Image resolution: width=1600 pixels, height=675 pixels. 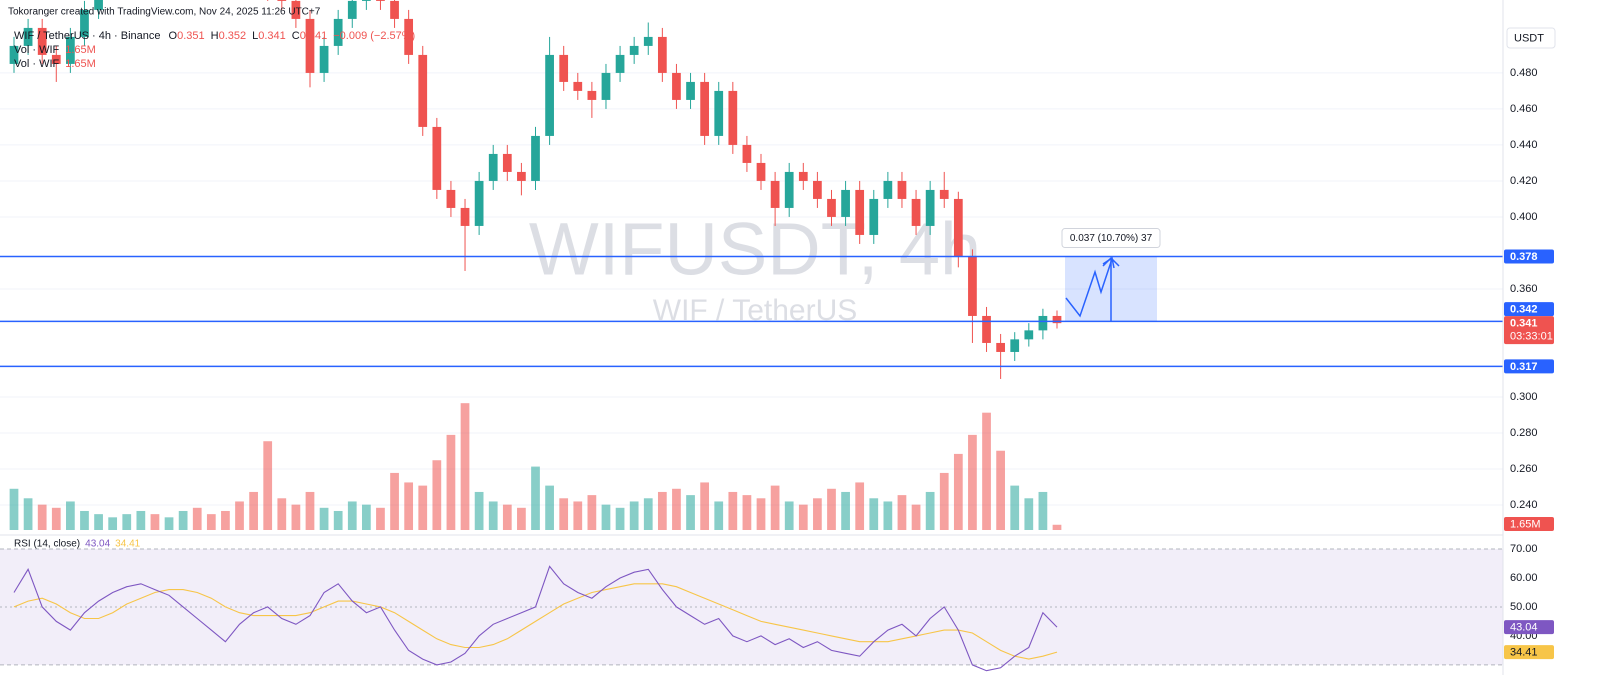 What do you see at coordinates (1089, 288) in the screenshot?
I see `projection-path` at bounding box center [1089, 288].